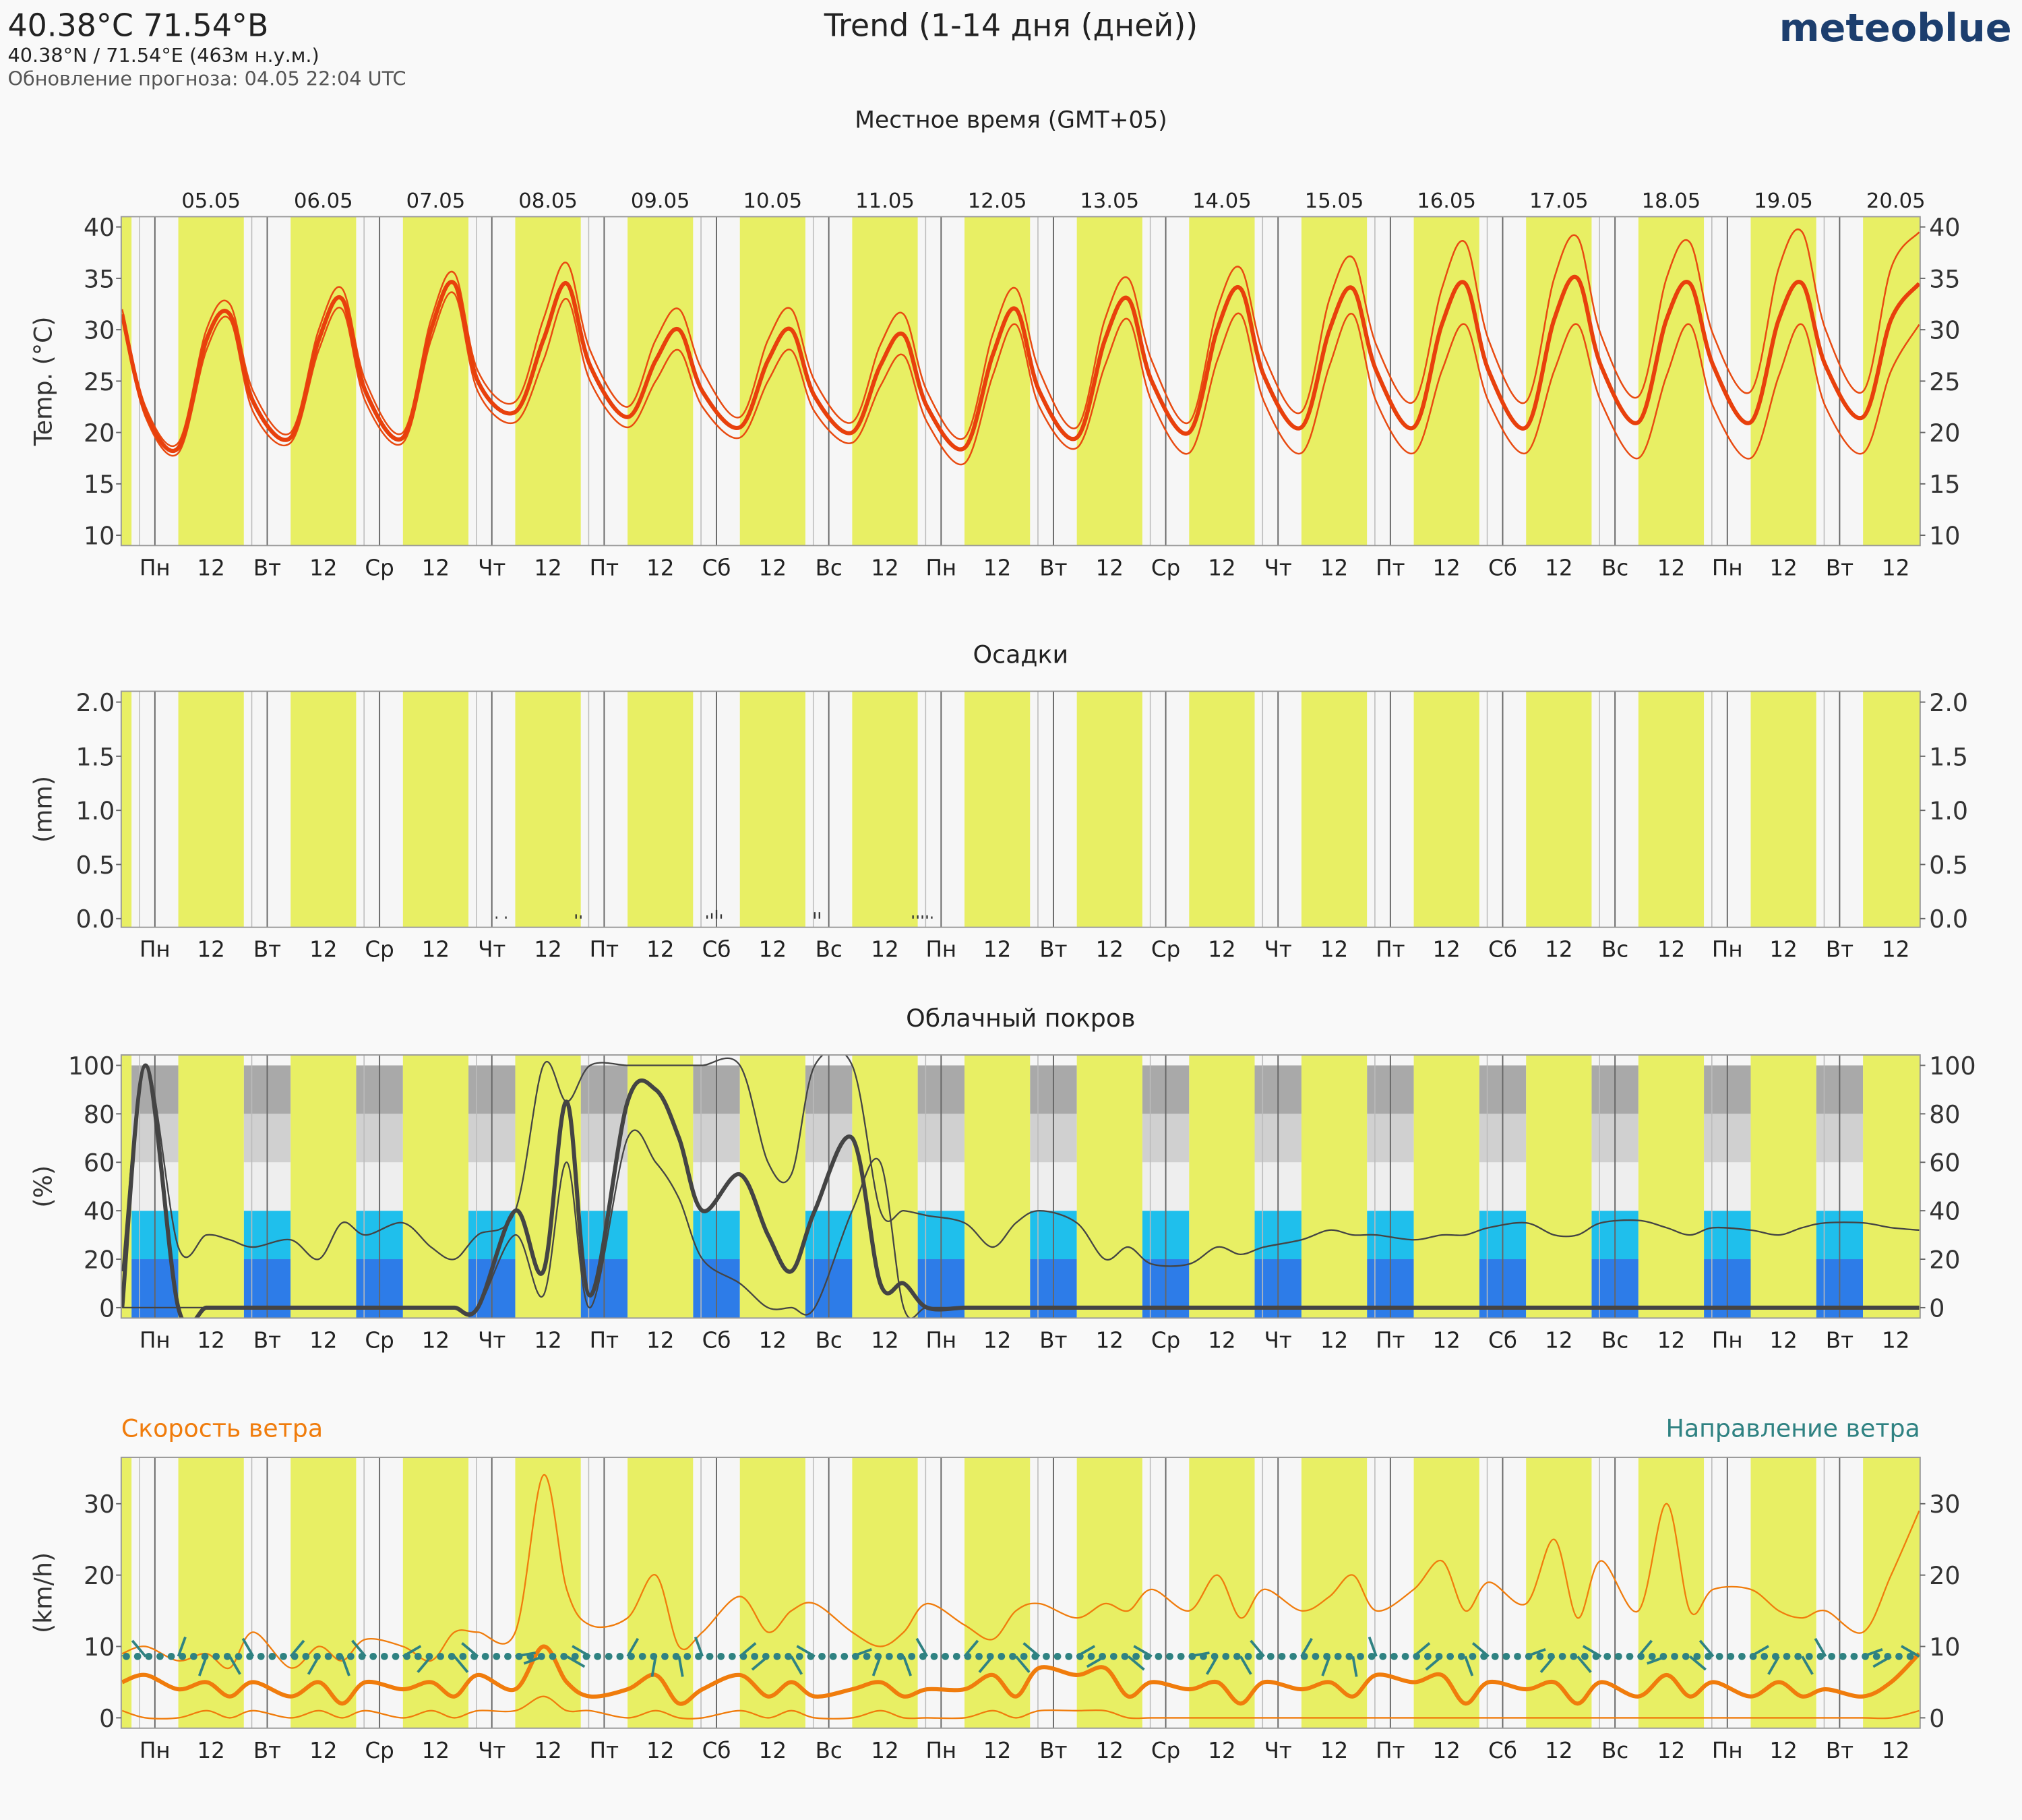 This screenshot has height=1820, width=2022. Describe the element at coordinates (323, 201) in the screenshot. I see `date-label: 06.05` at that location.